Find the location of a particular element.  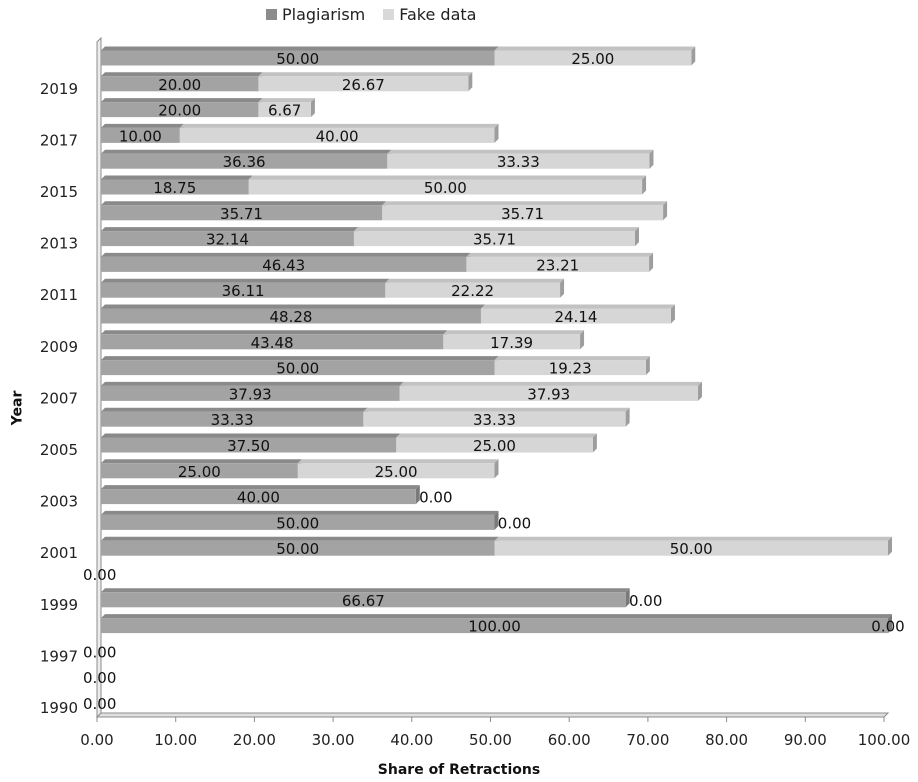

x-tick-label: 0.00 is located at coordinates (96, 740).